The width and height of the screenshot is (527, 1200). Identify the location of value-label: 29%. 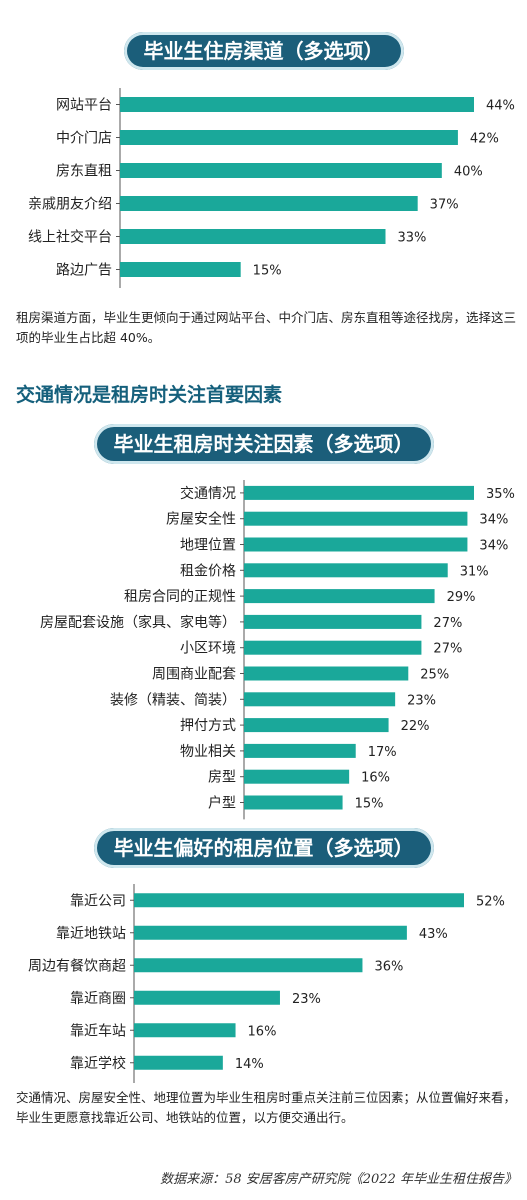
(461, 597).